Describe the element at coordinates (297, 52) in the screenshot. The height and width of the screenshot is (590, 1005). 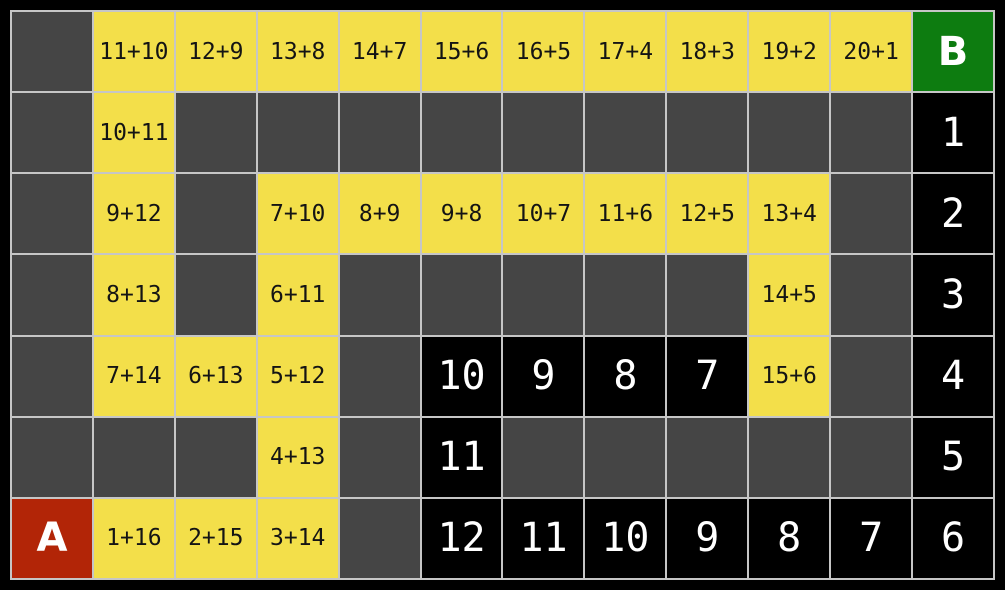
I see `cell-expression: 13+8` at that location.